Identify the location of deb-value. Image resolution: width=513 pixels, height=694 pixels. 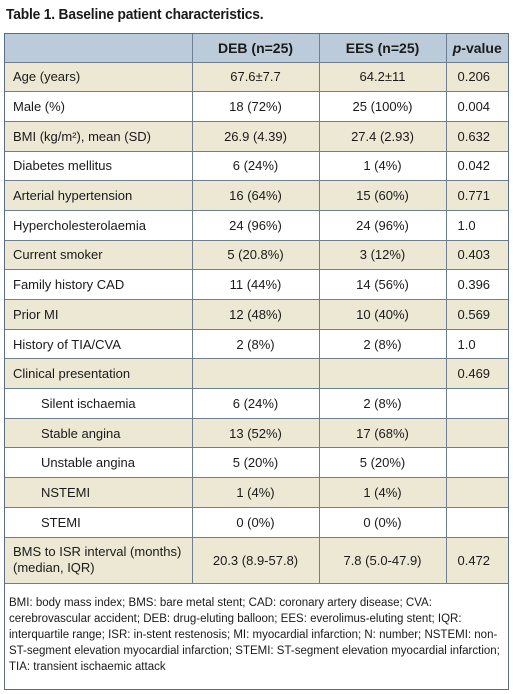
(256, 374).